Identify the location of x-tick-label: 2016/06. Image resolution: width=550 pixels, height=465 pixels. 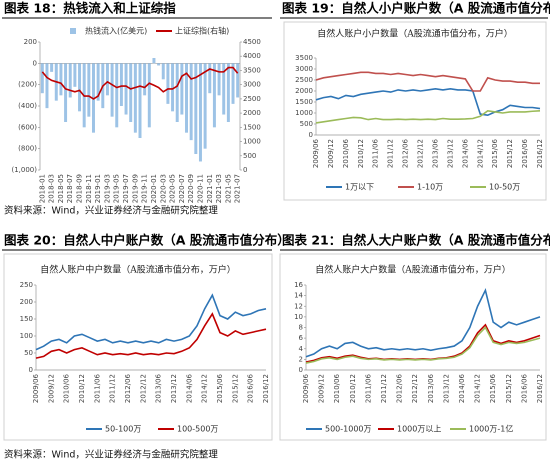
(525, 153).